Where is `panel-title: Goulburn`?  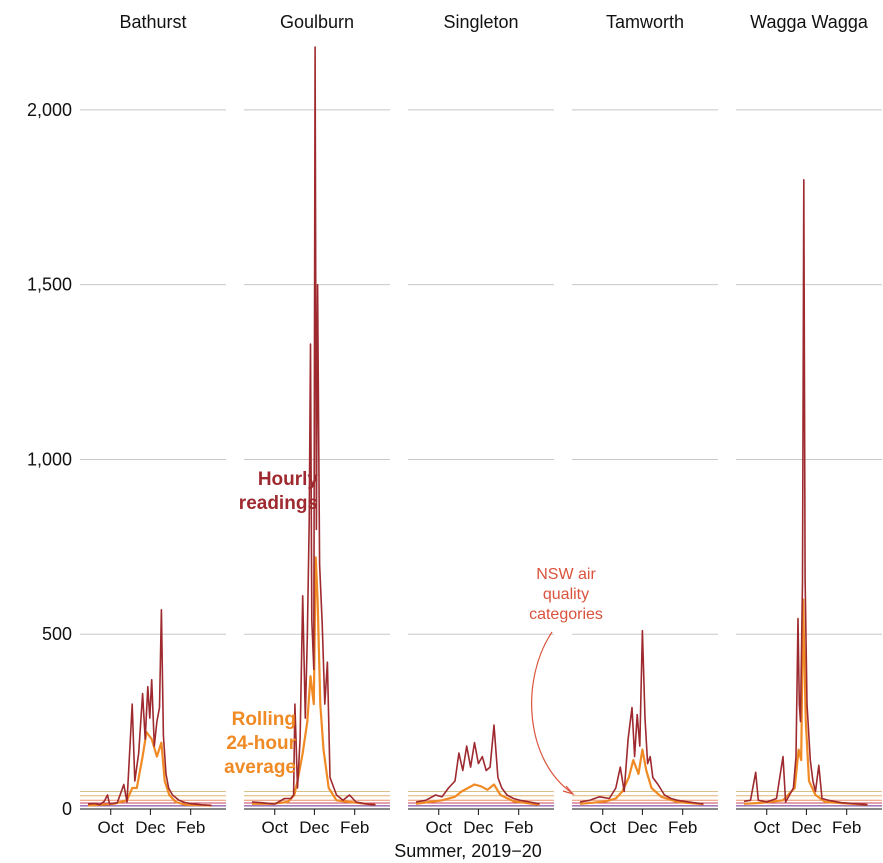 panel-title: Goulburn is located at coordinates (317, 22).